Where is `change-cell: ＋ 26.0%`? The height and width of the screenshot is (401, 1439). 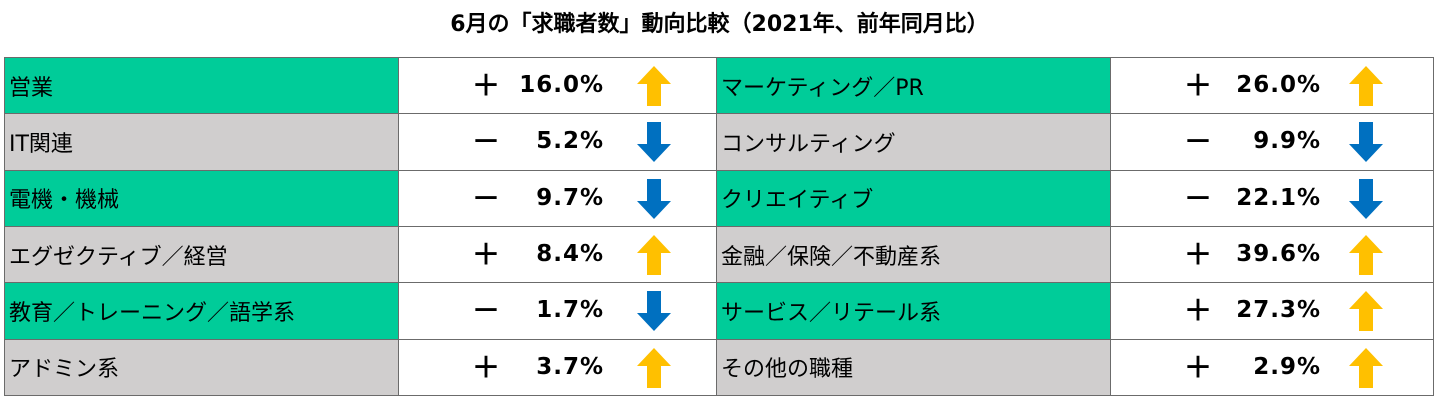 change-cell: ＋ 26.0% is located at coordinates (1272, 85).